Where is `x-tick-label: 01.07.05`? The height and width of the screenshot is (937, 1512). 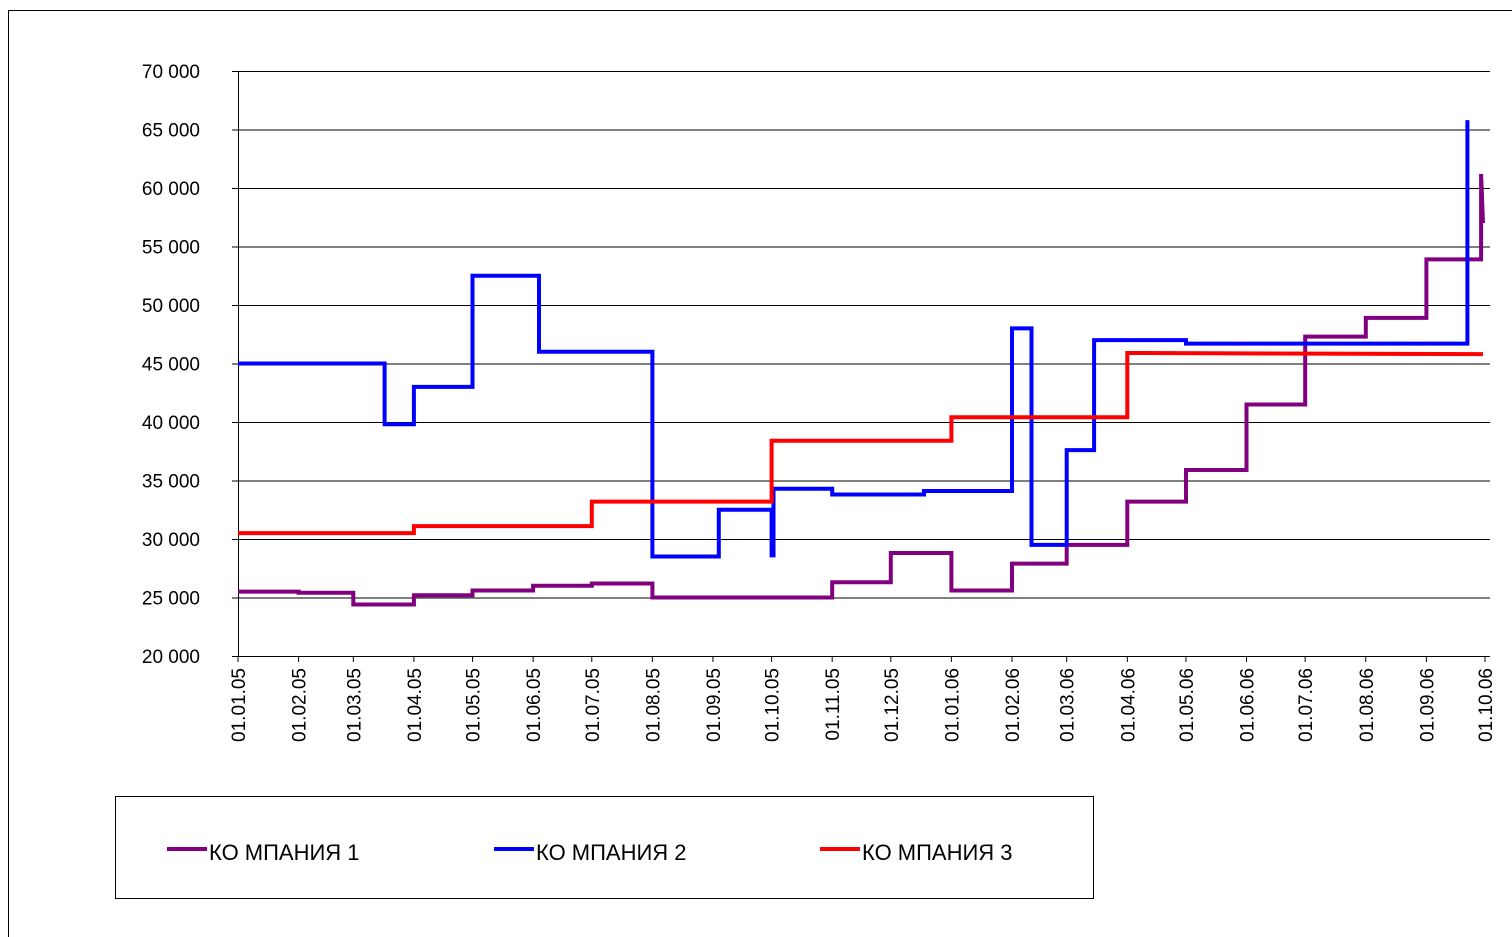
x-tick-label: 01.07.05 is located at coordinates (593, 705).